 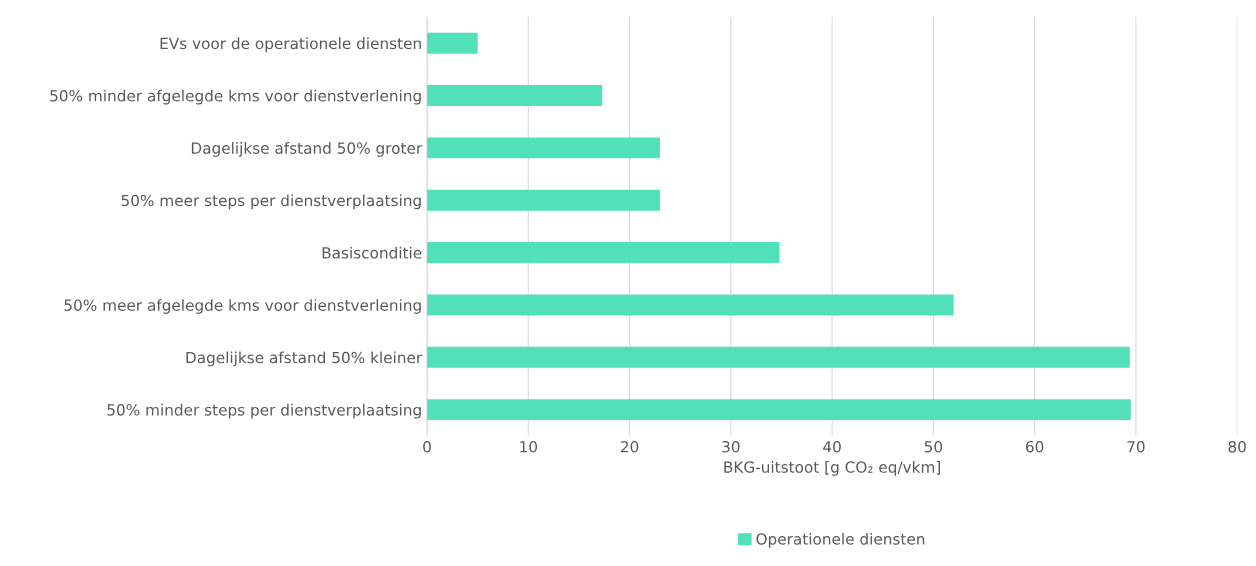 I want to click on y-tick-label: Basisconditie, so click(x=372, y=252).